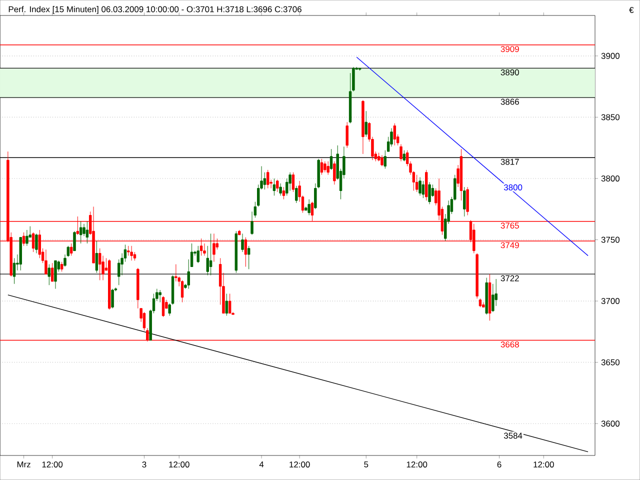 This screenshot has width=640, height=480. What do you see at coordinates (93, 10) in the screenshot?
I see `chart-title: Perf. Index [15 Minuten] 06.03.2009 10:00:00` at bounding box center [93, 10].